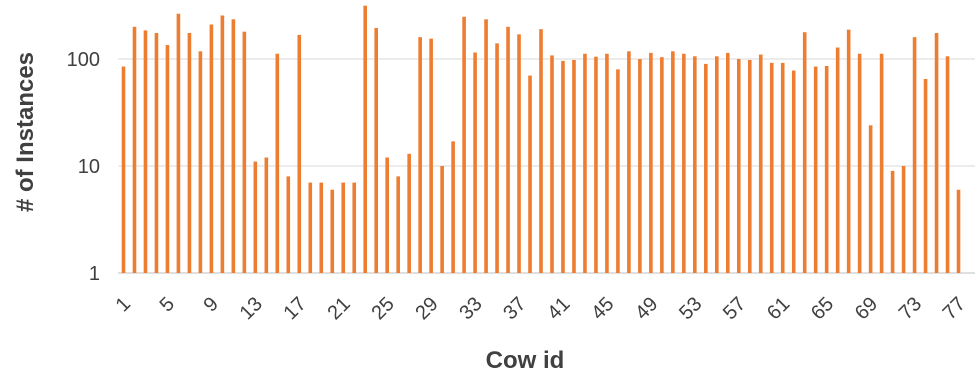 The height and width of the screenshot is (379, 979). I want to click on x-tick-label: 41, so click(558, 308).